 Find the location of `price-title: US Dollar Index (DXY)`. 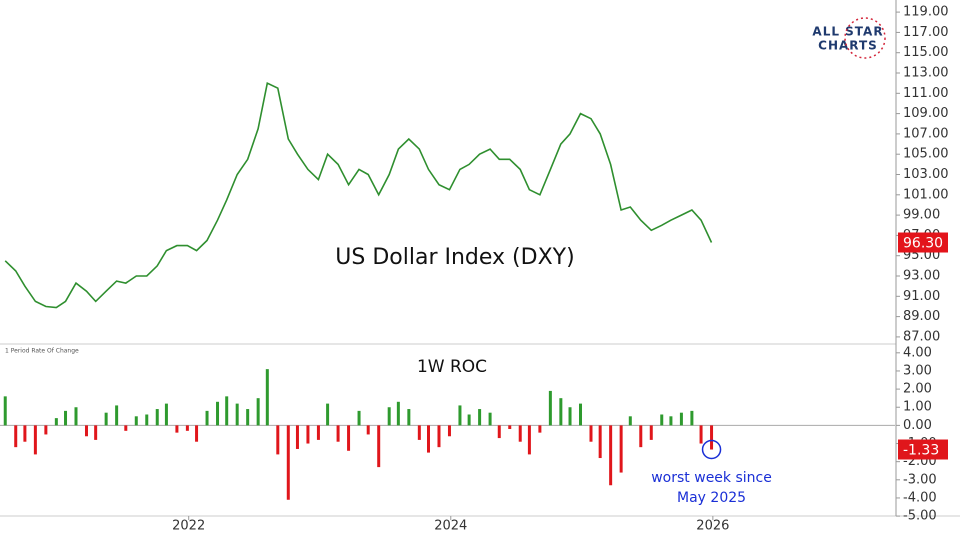

price-title: US Dollar Index (DXY) is located at coordinates (454, 257).